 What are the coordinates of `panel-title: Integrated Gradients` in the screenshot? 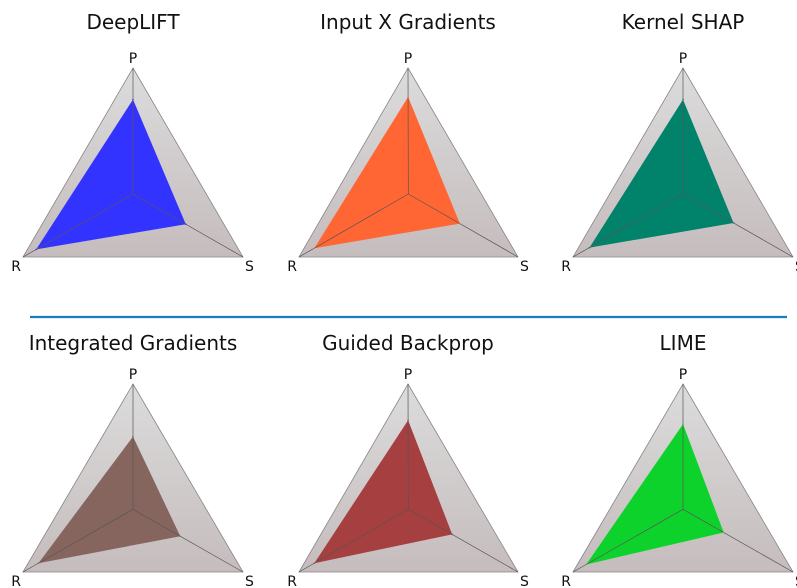 It's located at (133, 343).